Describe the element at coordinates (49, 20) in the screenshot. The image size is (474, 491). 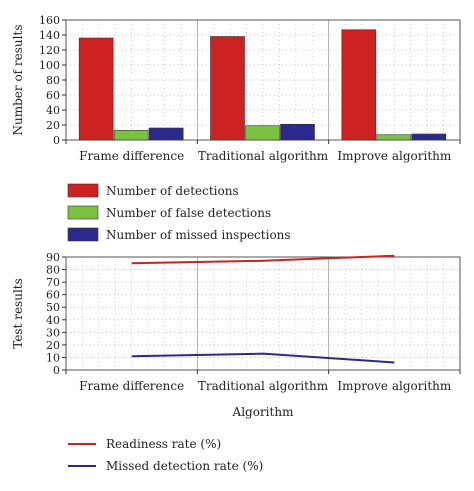
I see `y-tick-label: 160` at that location.